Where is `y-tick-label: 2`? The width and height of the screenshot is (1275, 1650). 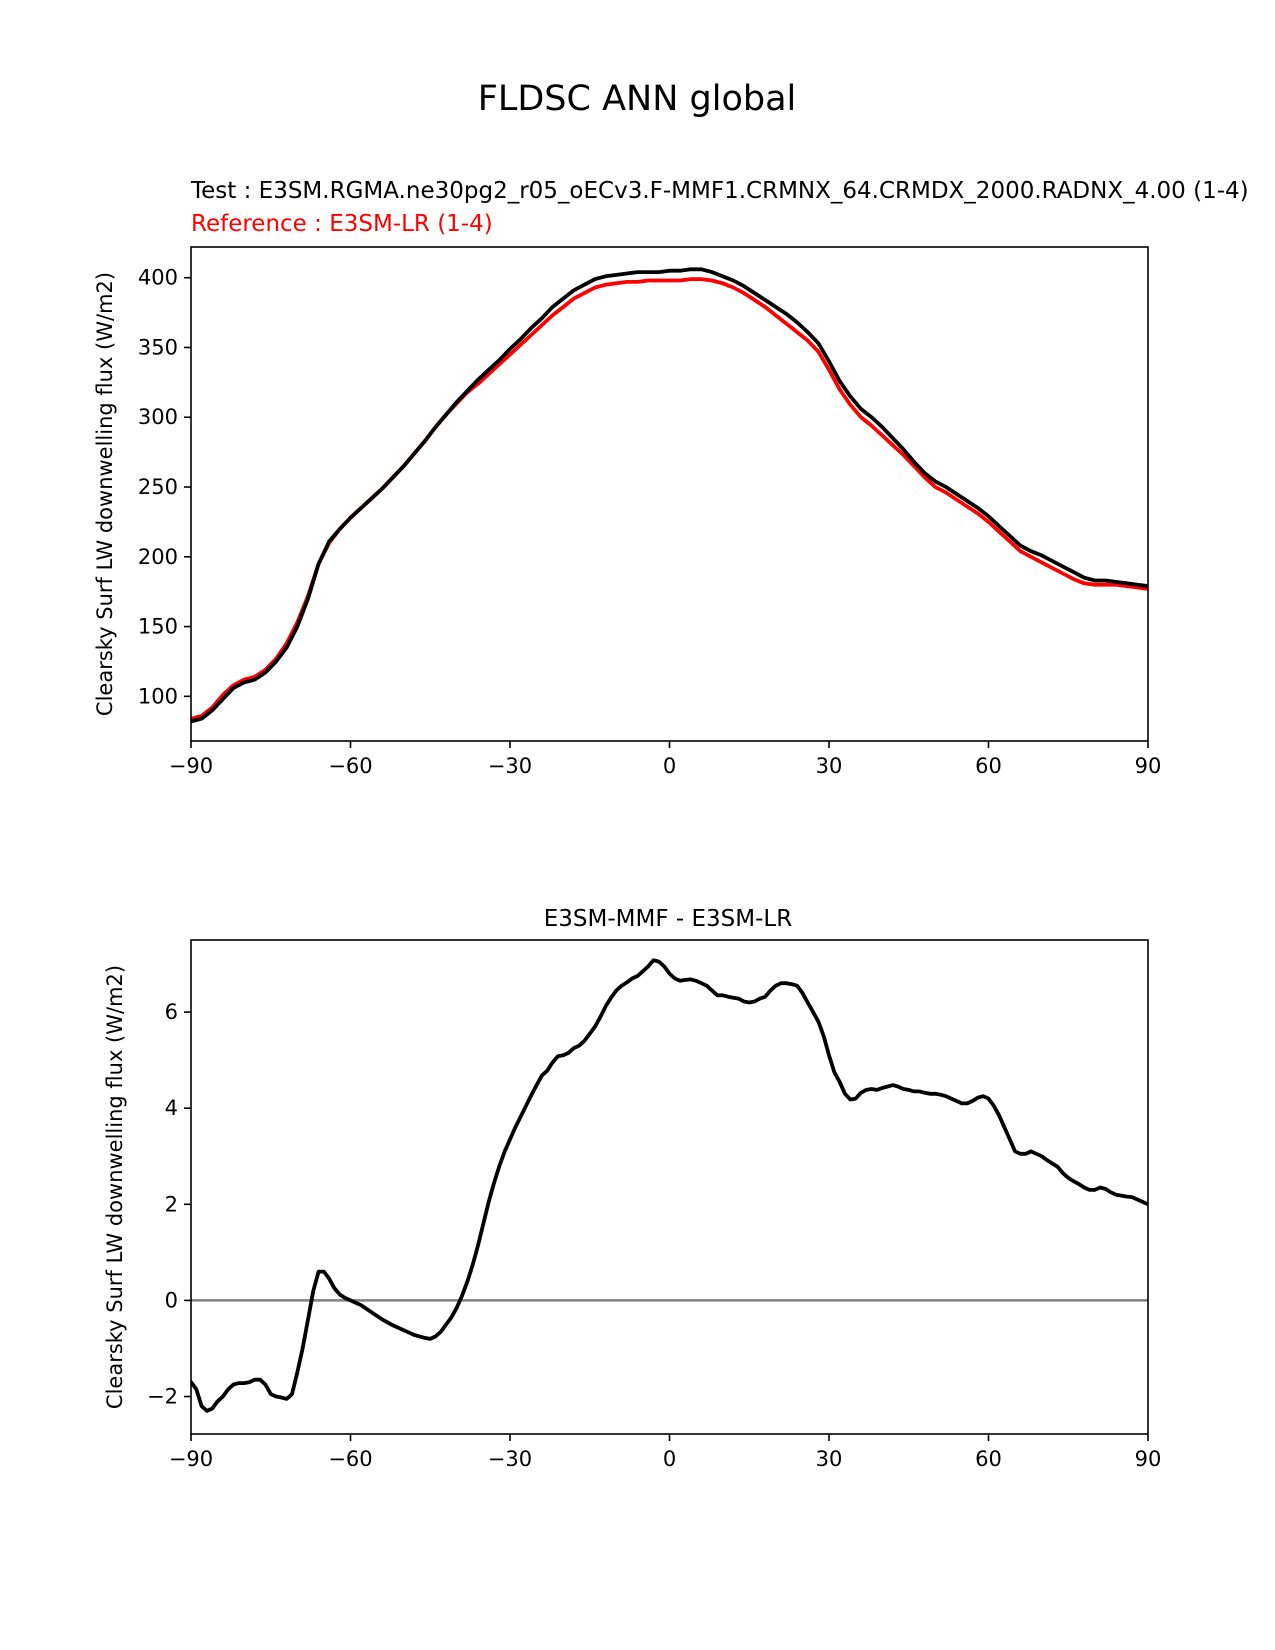
y-tick-label: 2 is located at coordinates (171, 1204).